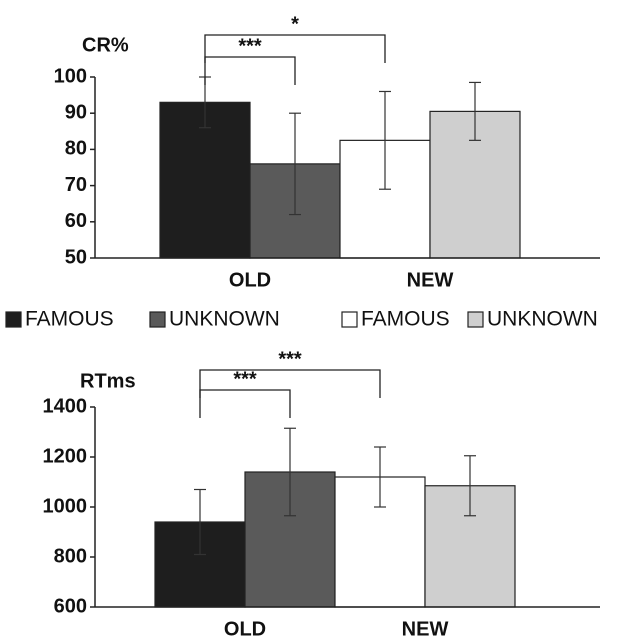 Image resolution: width=626 pixels, height=644 pixels. What do you see at coordinates (108, 381) in the screenshot?
I see `y-label: RTms` at bounding box center [108, 381].